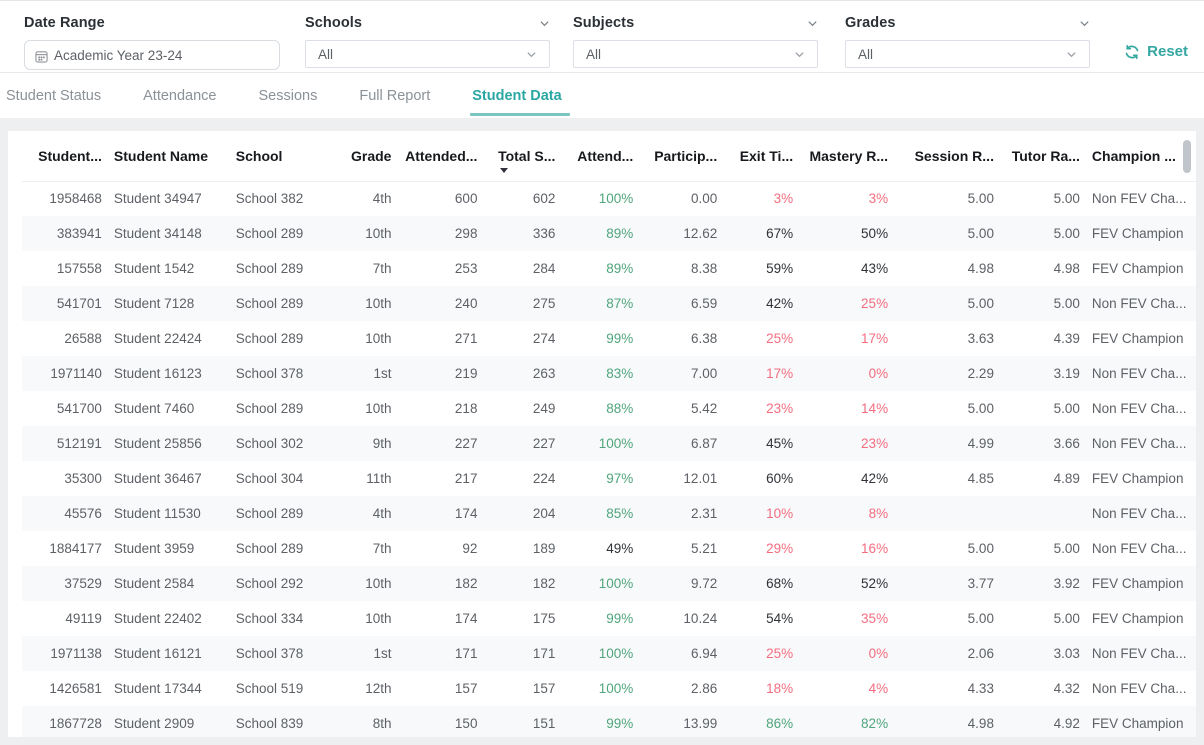  Describe the element at coordinates (1167, 51) in the screenshot. I see `reset-label: Reset` at that location.